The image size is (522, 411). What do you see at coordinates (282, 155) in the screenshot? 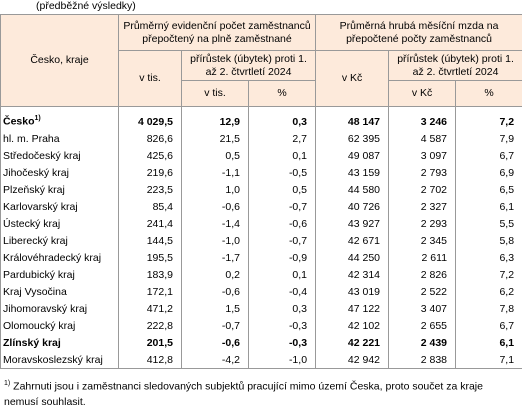
I see `value-cell: 0,1` at bounding box center [282, 155].